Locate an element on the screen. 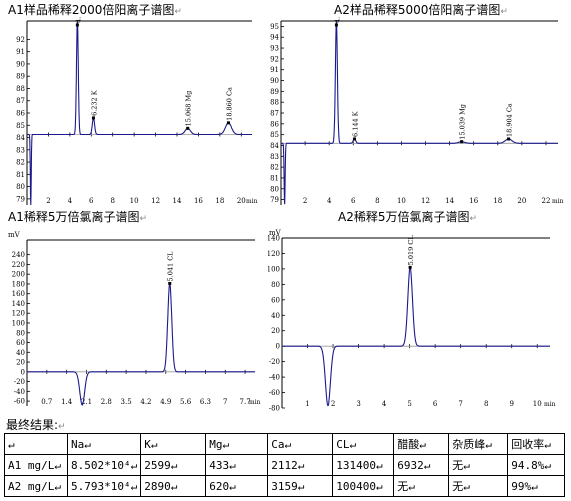 The width and height of the screenshot is (571, 501). y-tick-label: 88 is located at coordinates (20, 89).